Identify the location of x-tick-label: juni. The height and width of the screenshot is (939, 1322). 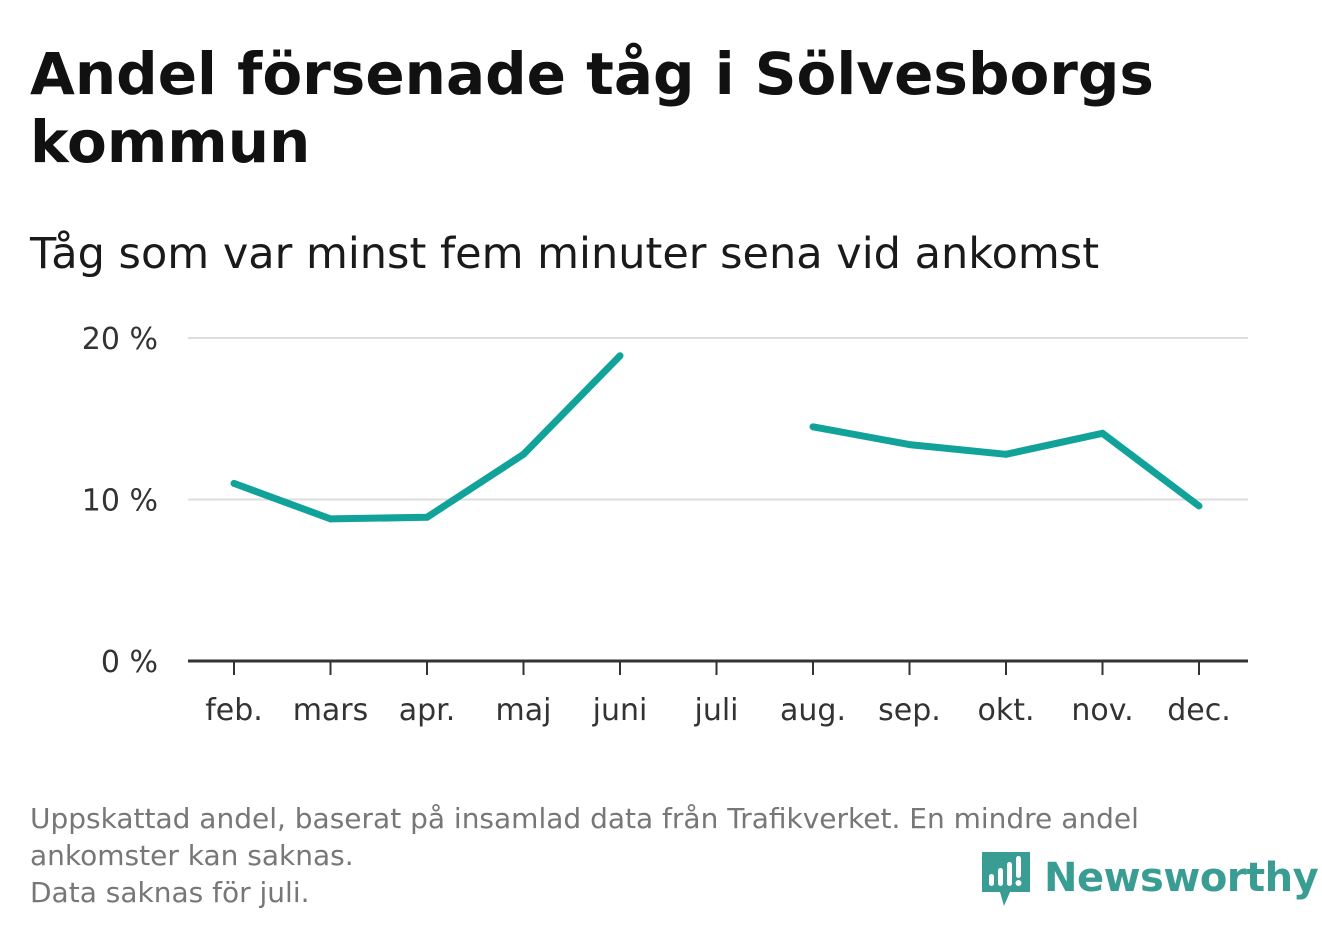
(620, 710).